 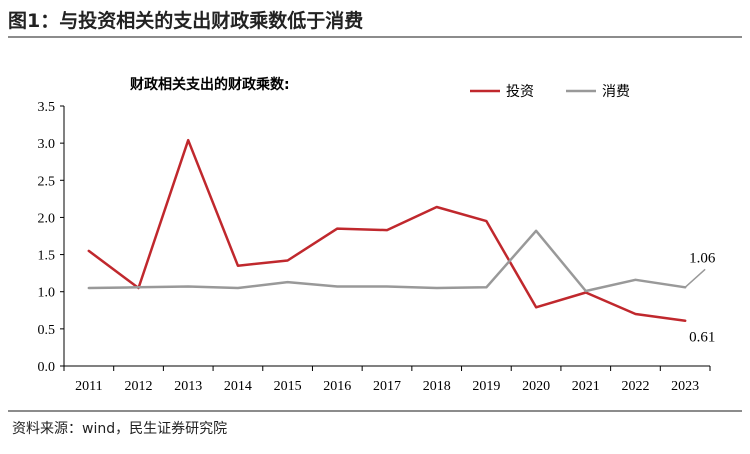 What do you see at coordinates (520, 92) in the screenshot?
I see `legend-label: 投资` at bounding box center [520, 92].